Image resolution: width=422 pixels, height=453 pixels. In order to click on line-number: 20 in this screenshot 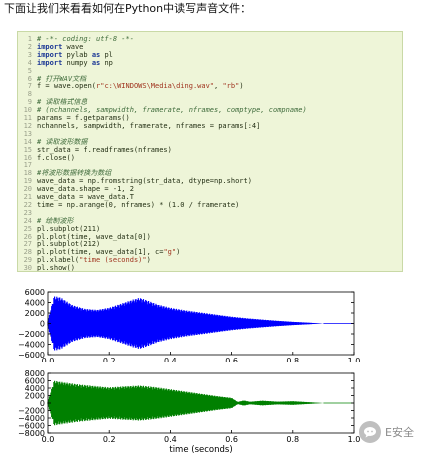, I will do `click(27, 189)`.